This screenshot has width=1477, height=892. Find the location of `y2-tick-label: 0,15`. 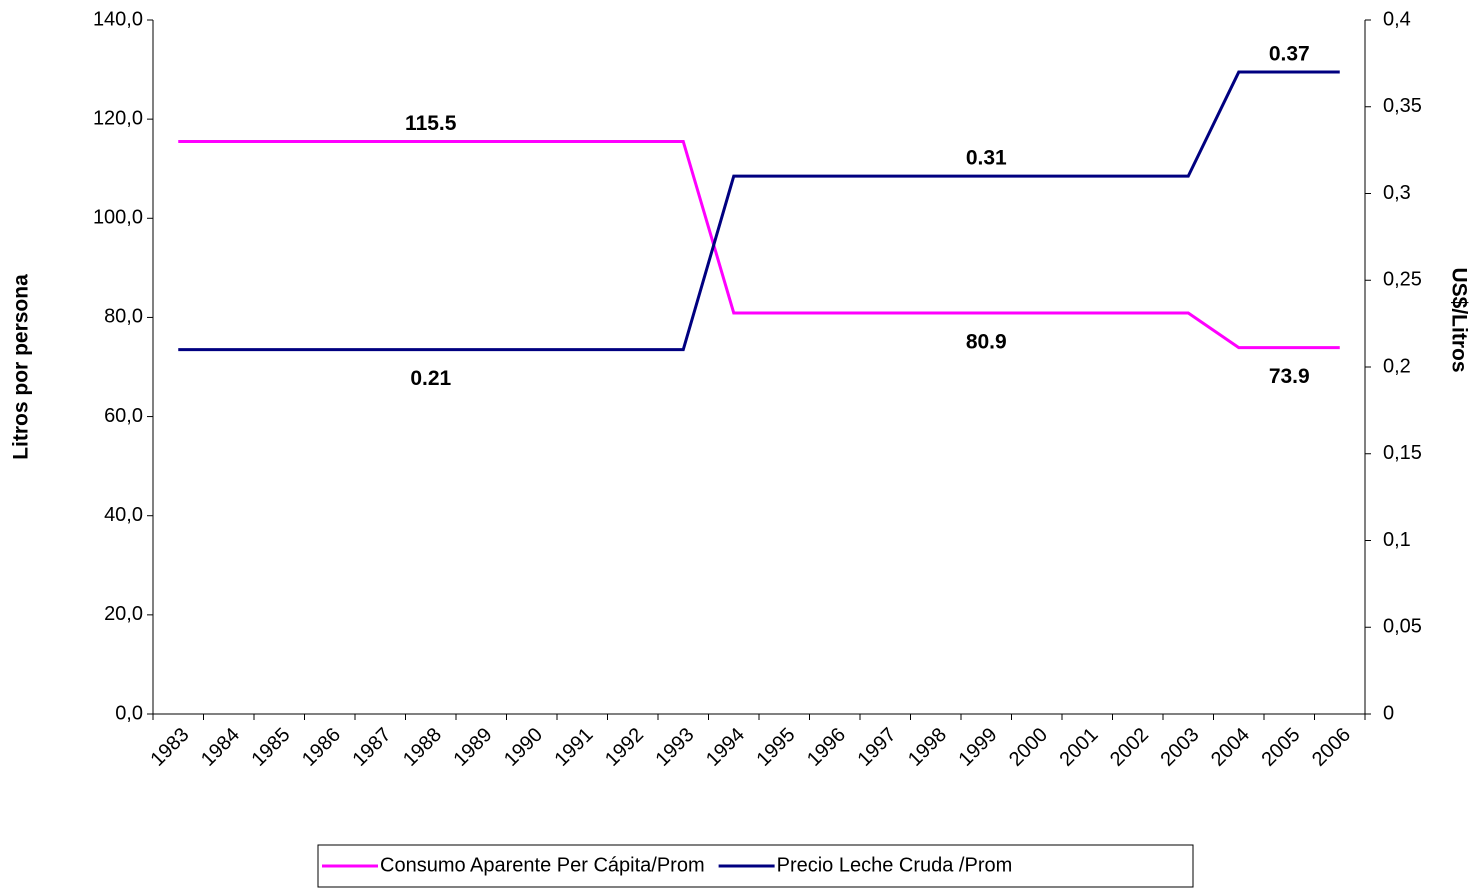

y2-tick-label: 0,15 is located at coordinates (1402, 453).